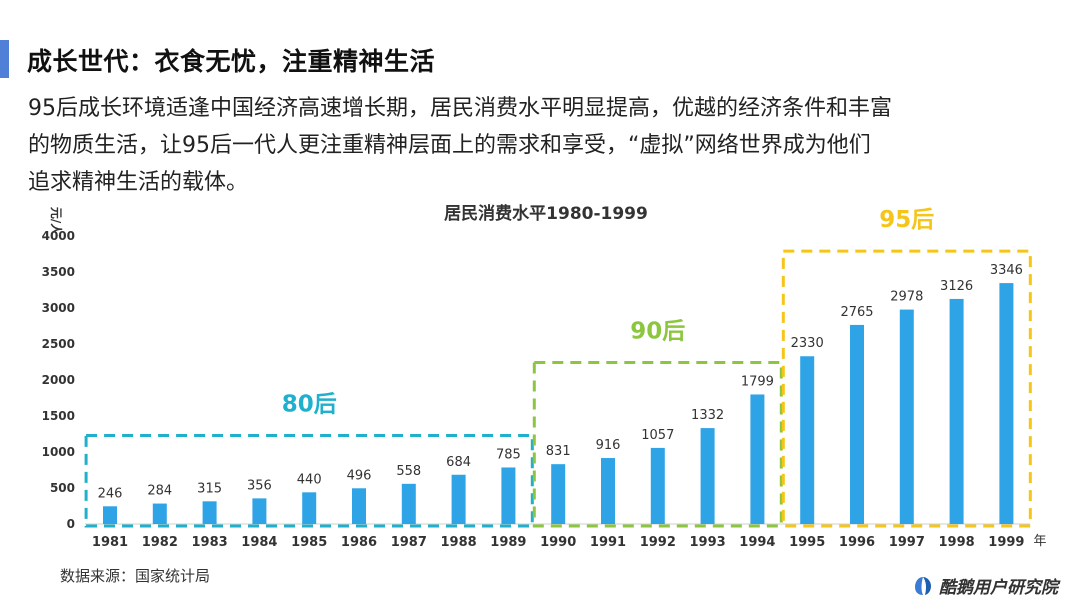  What do you see at coordinates (58, 416) in the screenshot?
I see `y-tick-label: 1500` at bounding box center [58, 416].